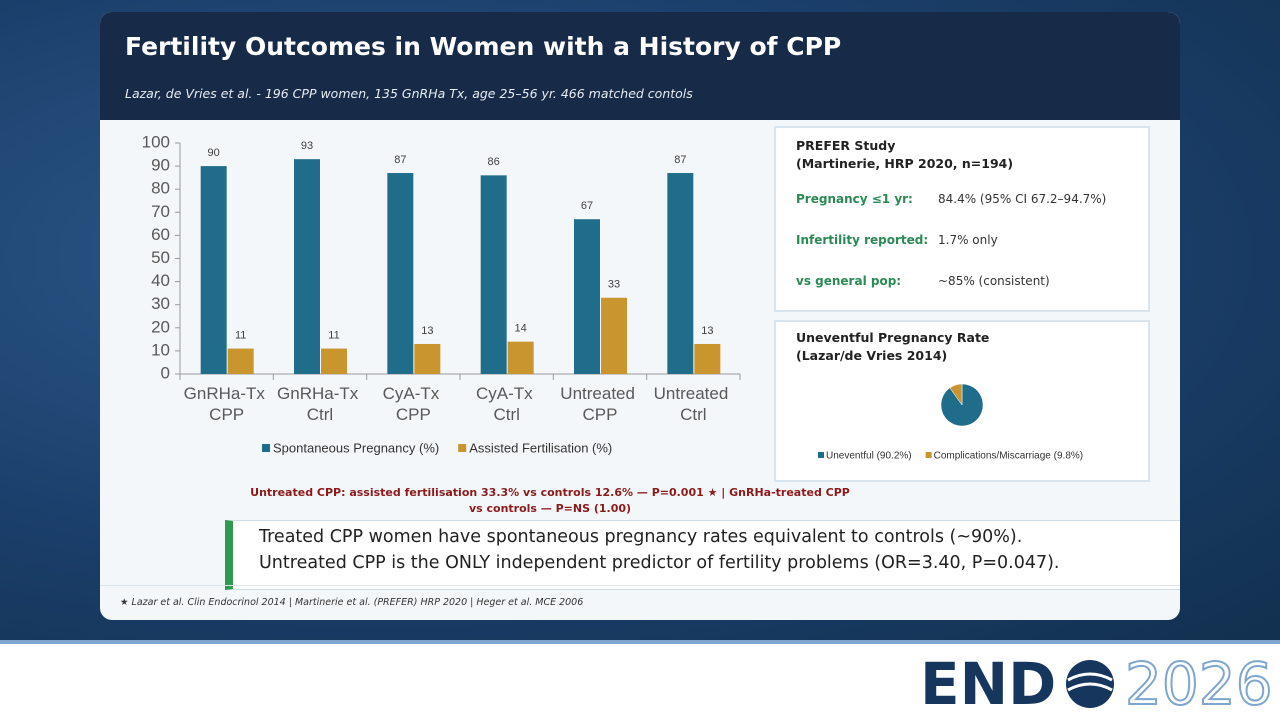 This screenshot has height=724, width=1280. What do you see at coordinates (693, 404) in the screenshot?
I see `x-tick-label: Untreated Ctrl` at bounding box center [693, 404].